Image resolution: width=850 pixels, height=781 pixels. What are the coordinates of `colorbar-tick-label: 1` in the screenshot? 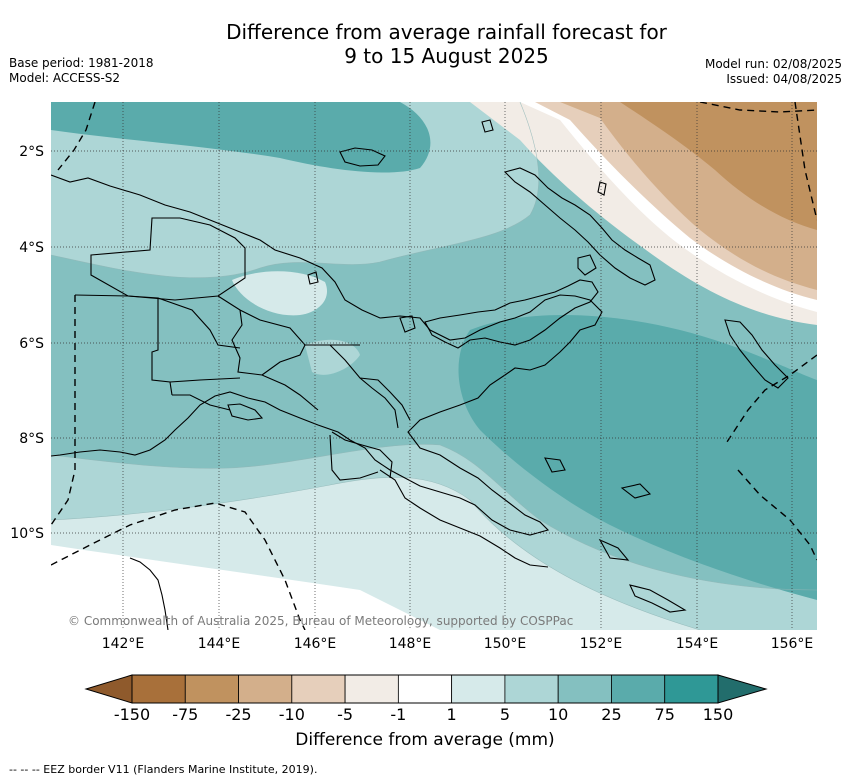 It's located at (452, 714).